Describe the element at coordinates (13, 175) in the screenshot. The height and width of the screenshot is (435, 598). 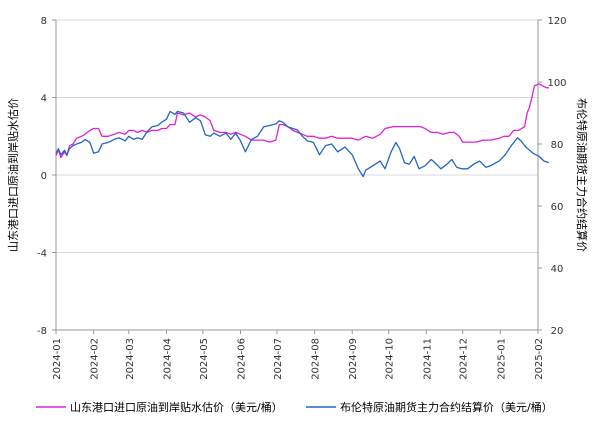
I see `left-axis-title: 山东港口进口原油到岸贴水估价` at that location.